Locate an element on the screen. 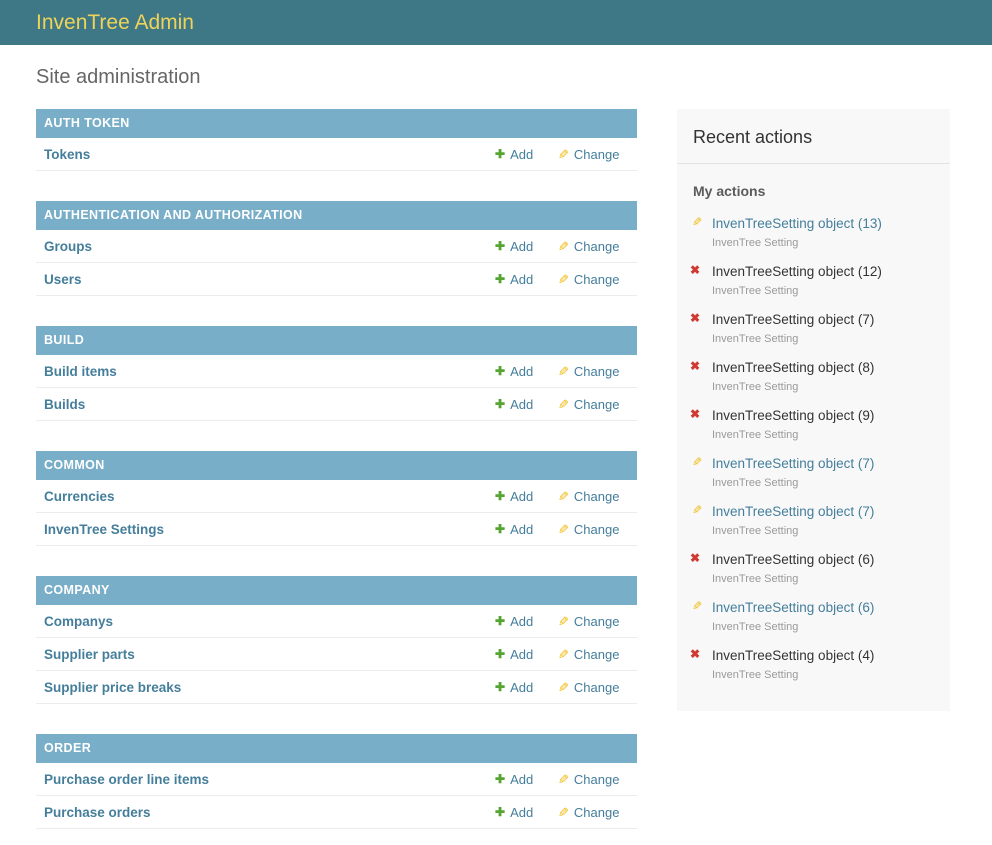  model-link: Groups is located at coordinates (68, 246).